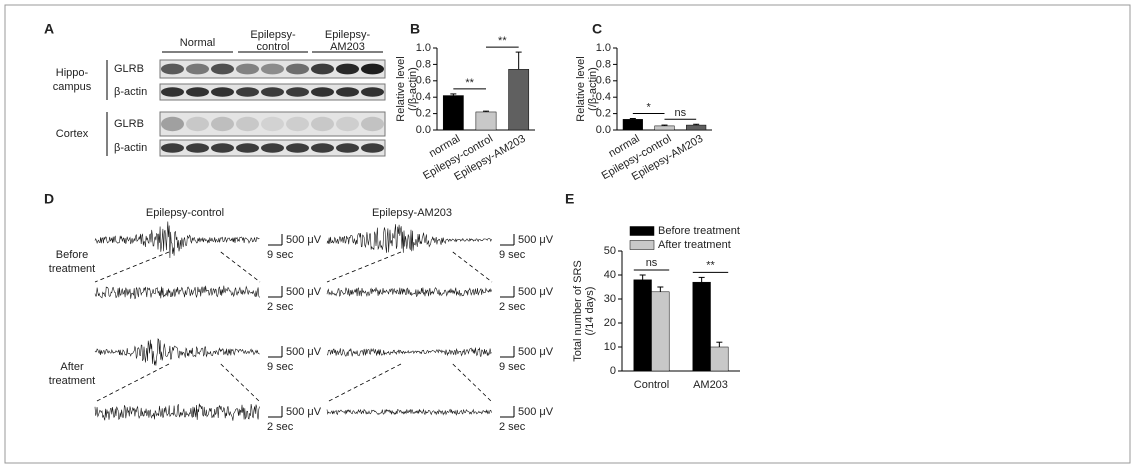  What do you see at coordinates (72, 255) in the screenshot?
I see `row-label: Before` at bounding box center [72, 255].